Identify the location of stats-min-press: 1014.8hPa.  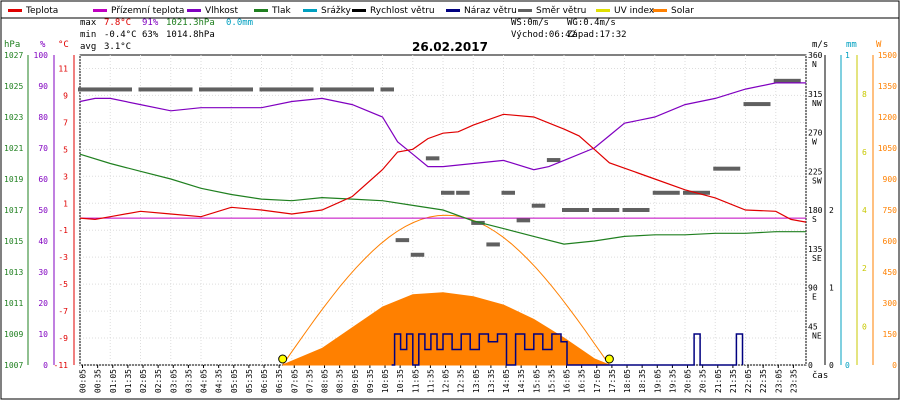
(190, 35).